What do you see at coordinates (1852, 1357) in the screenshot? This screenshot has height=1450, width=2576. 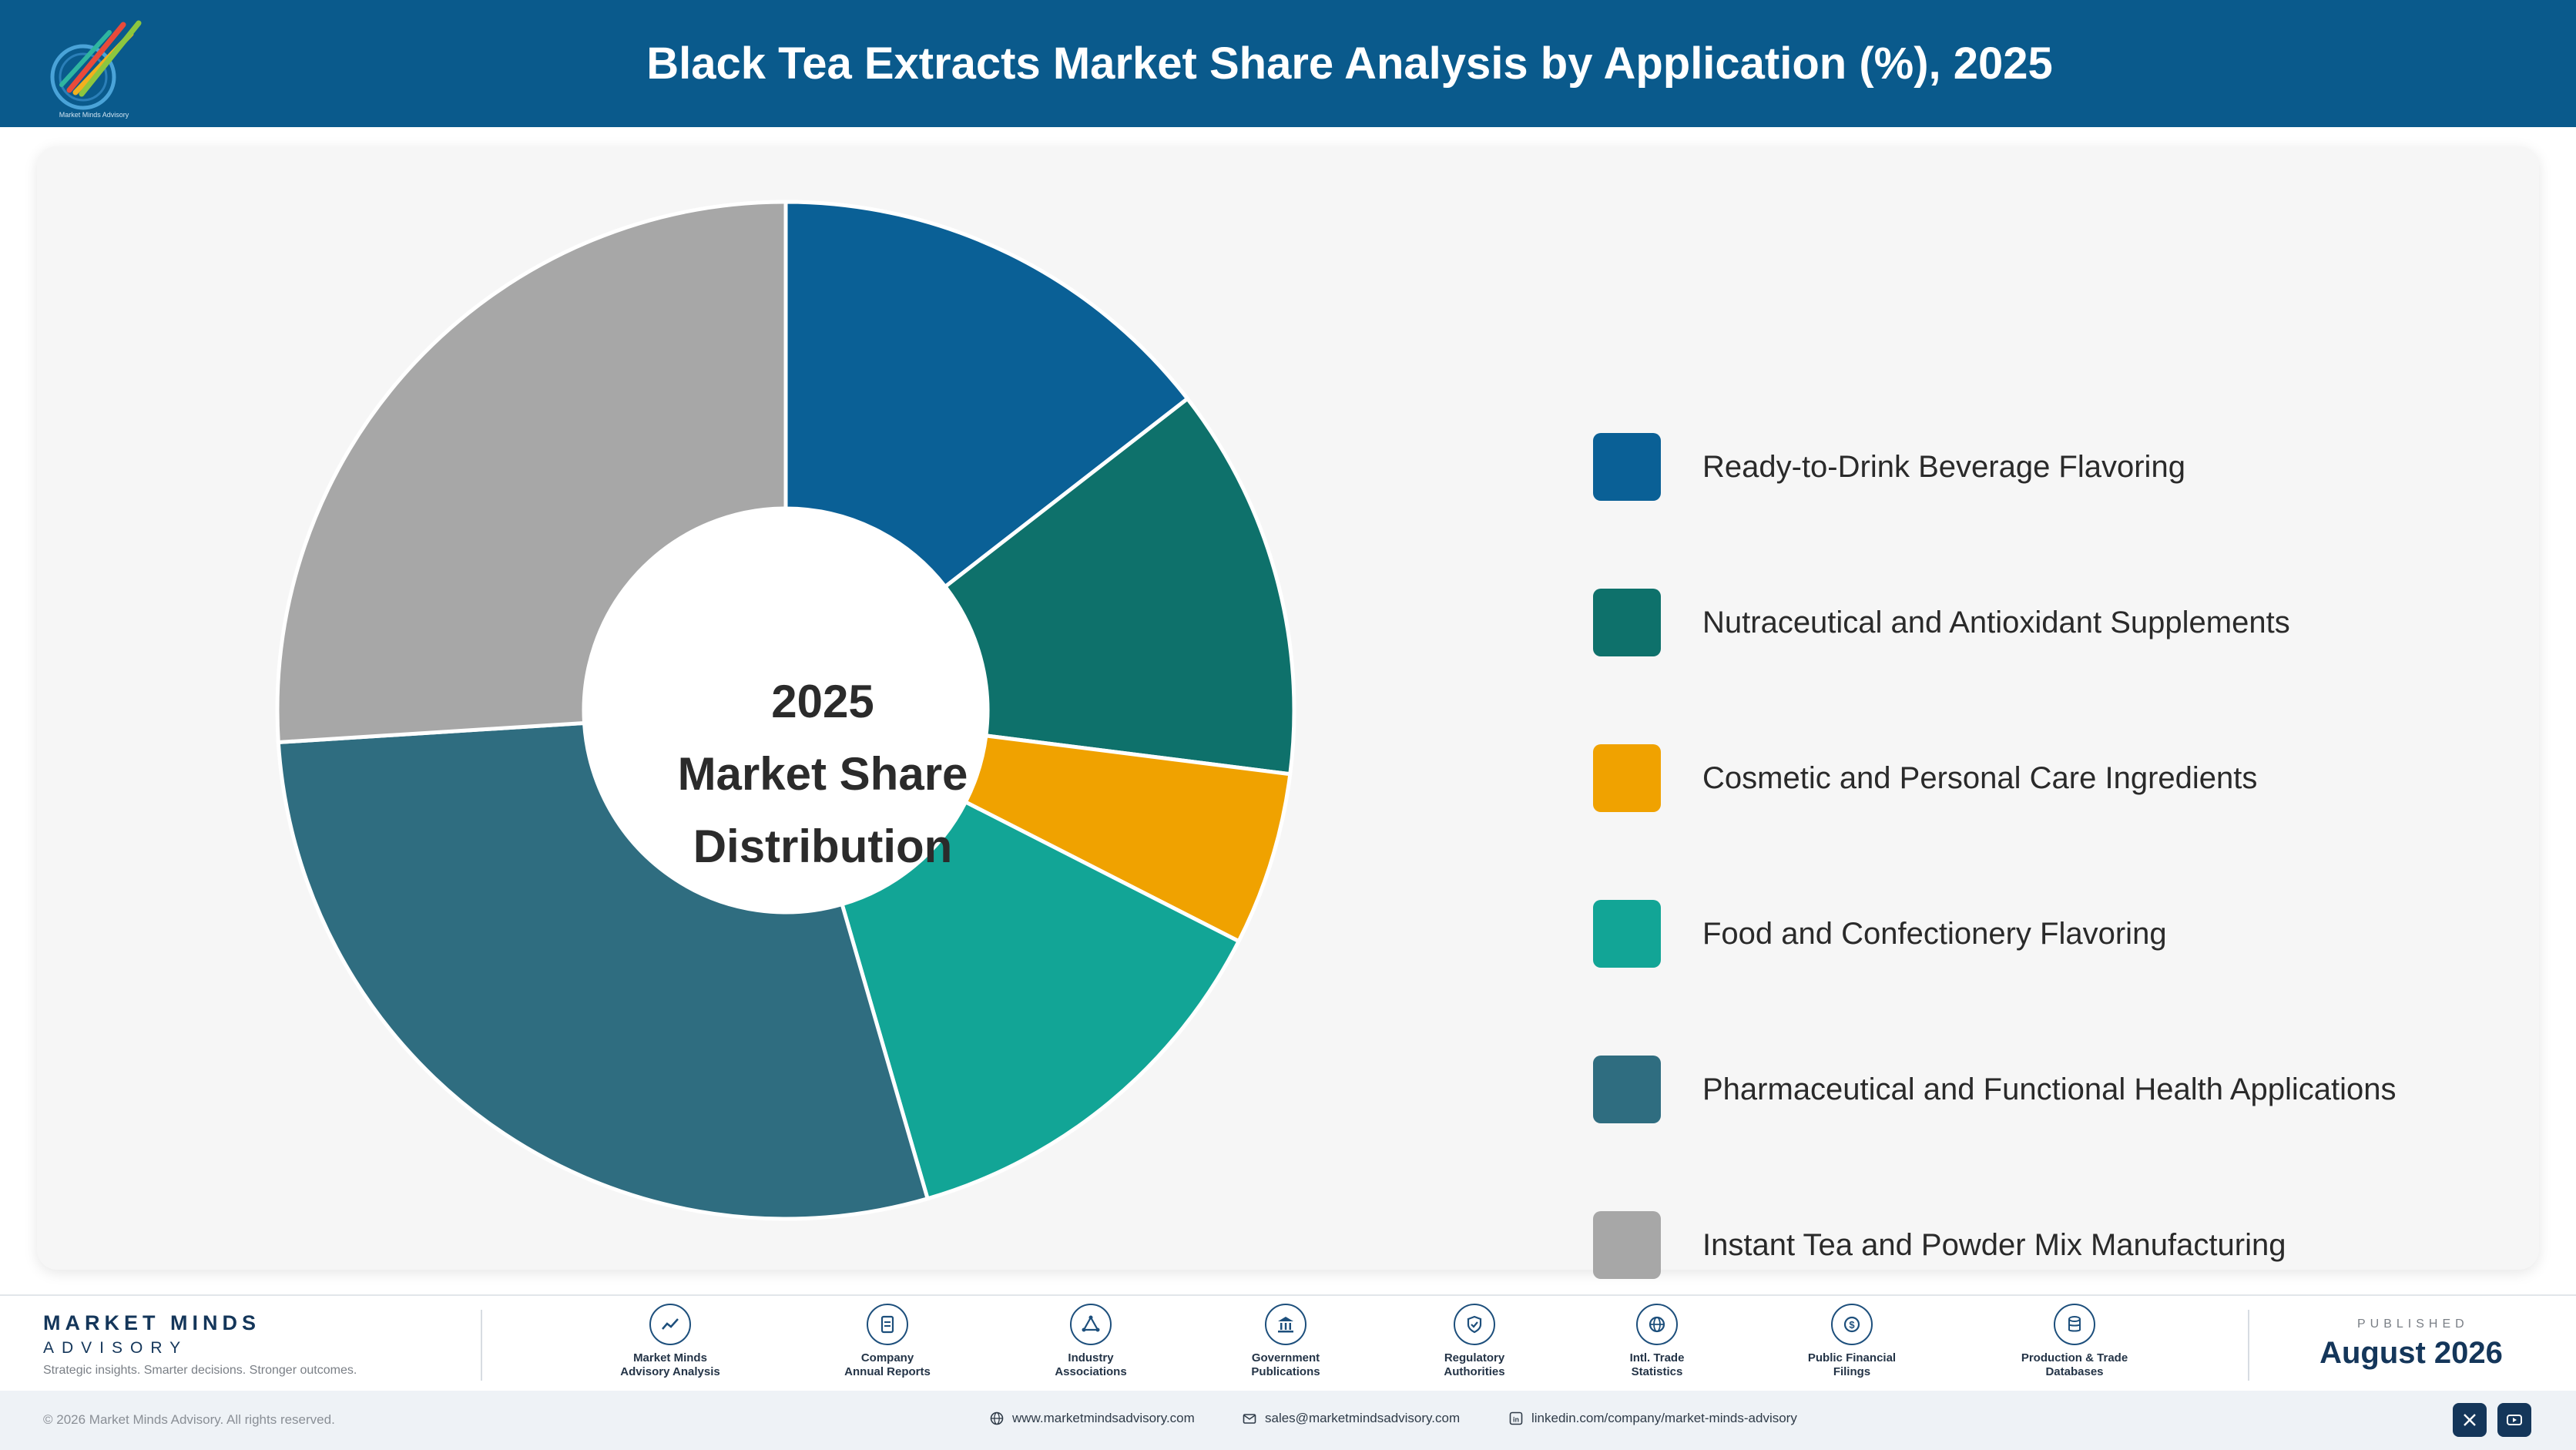 I see `source-label-line1: Public Financial` at bounding box center [1852, 1357].